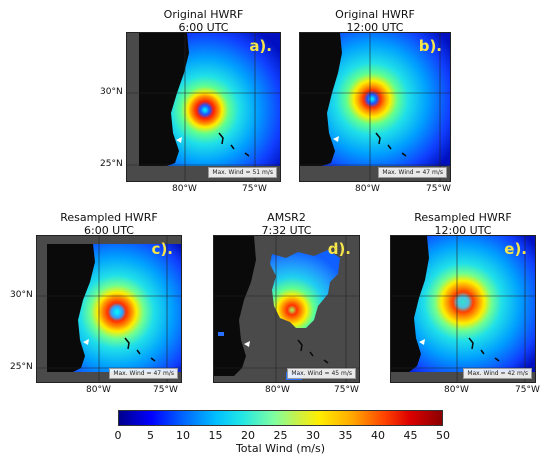  What do you see at coordinates (109, 309) in the screenshot?
I see `panel-c-map: c). Max. Wind = 47 m/s` at bounding box center [109, 309].